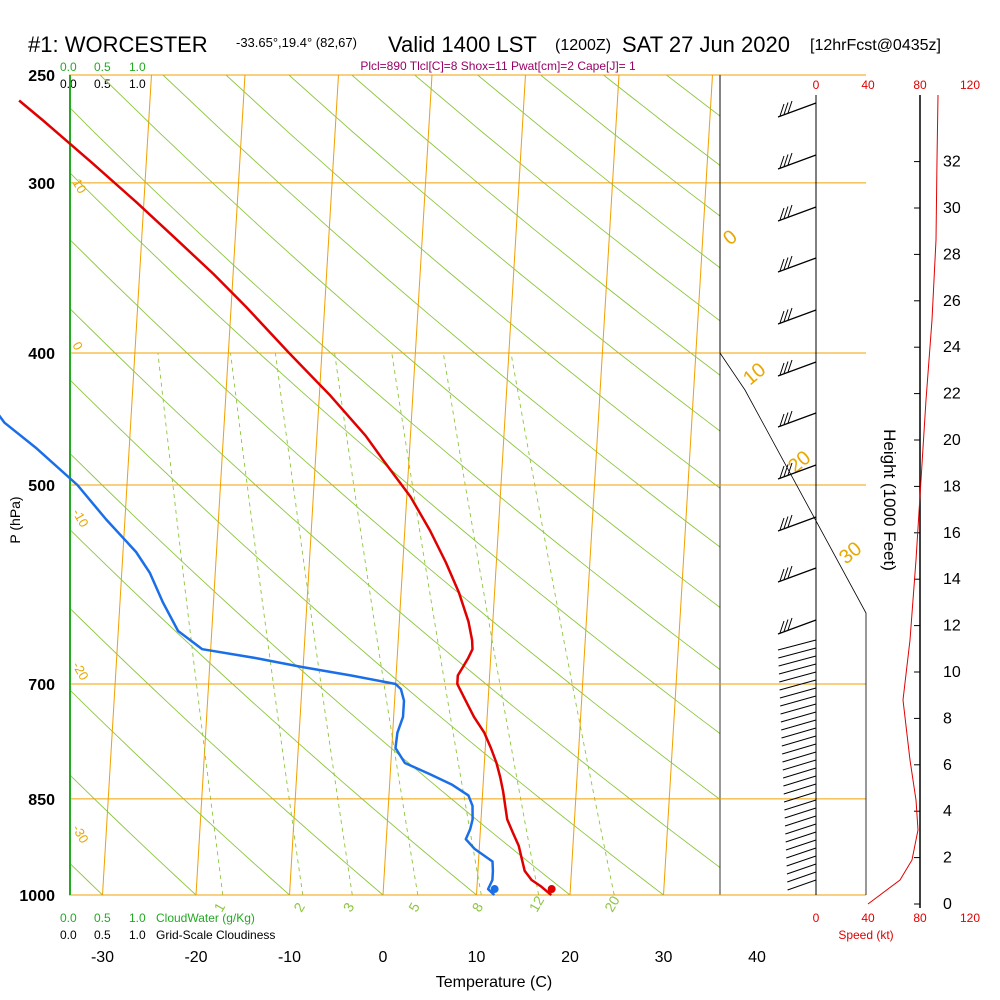 This screenshot has height=1000, width=1000. I want to click on height-tick-label: 32, so click(952, 162).